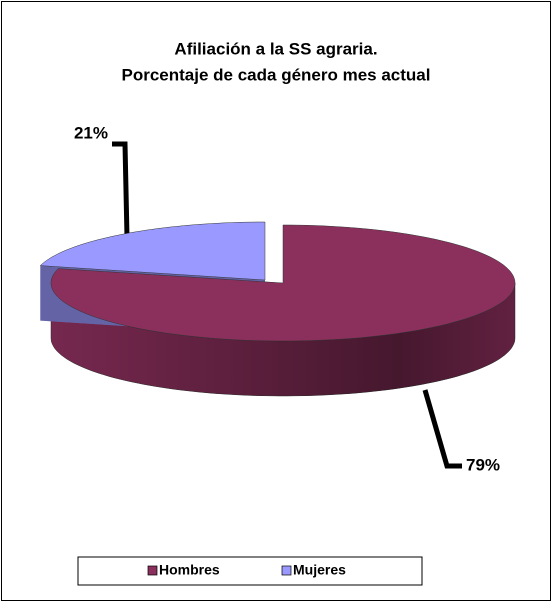  Describe the element at coordinates (250, 571) in the screenshot. I see `legend-box` at that location.